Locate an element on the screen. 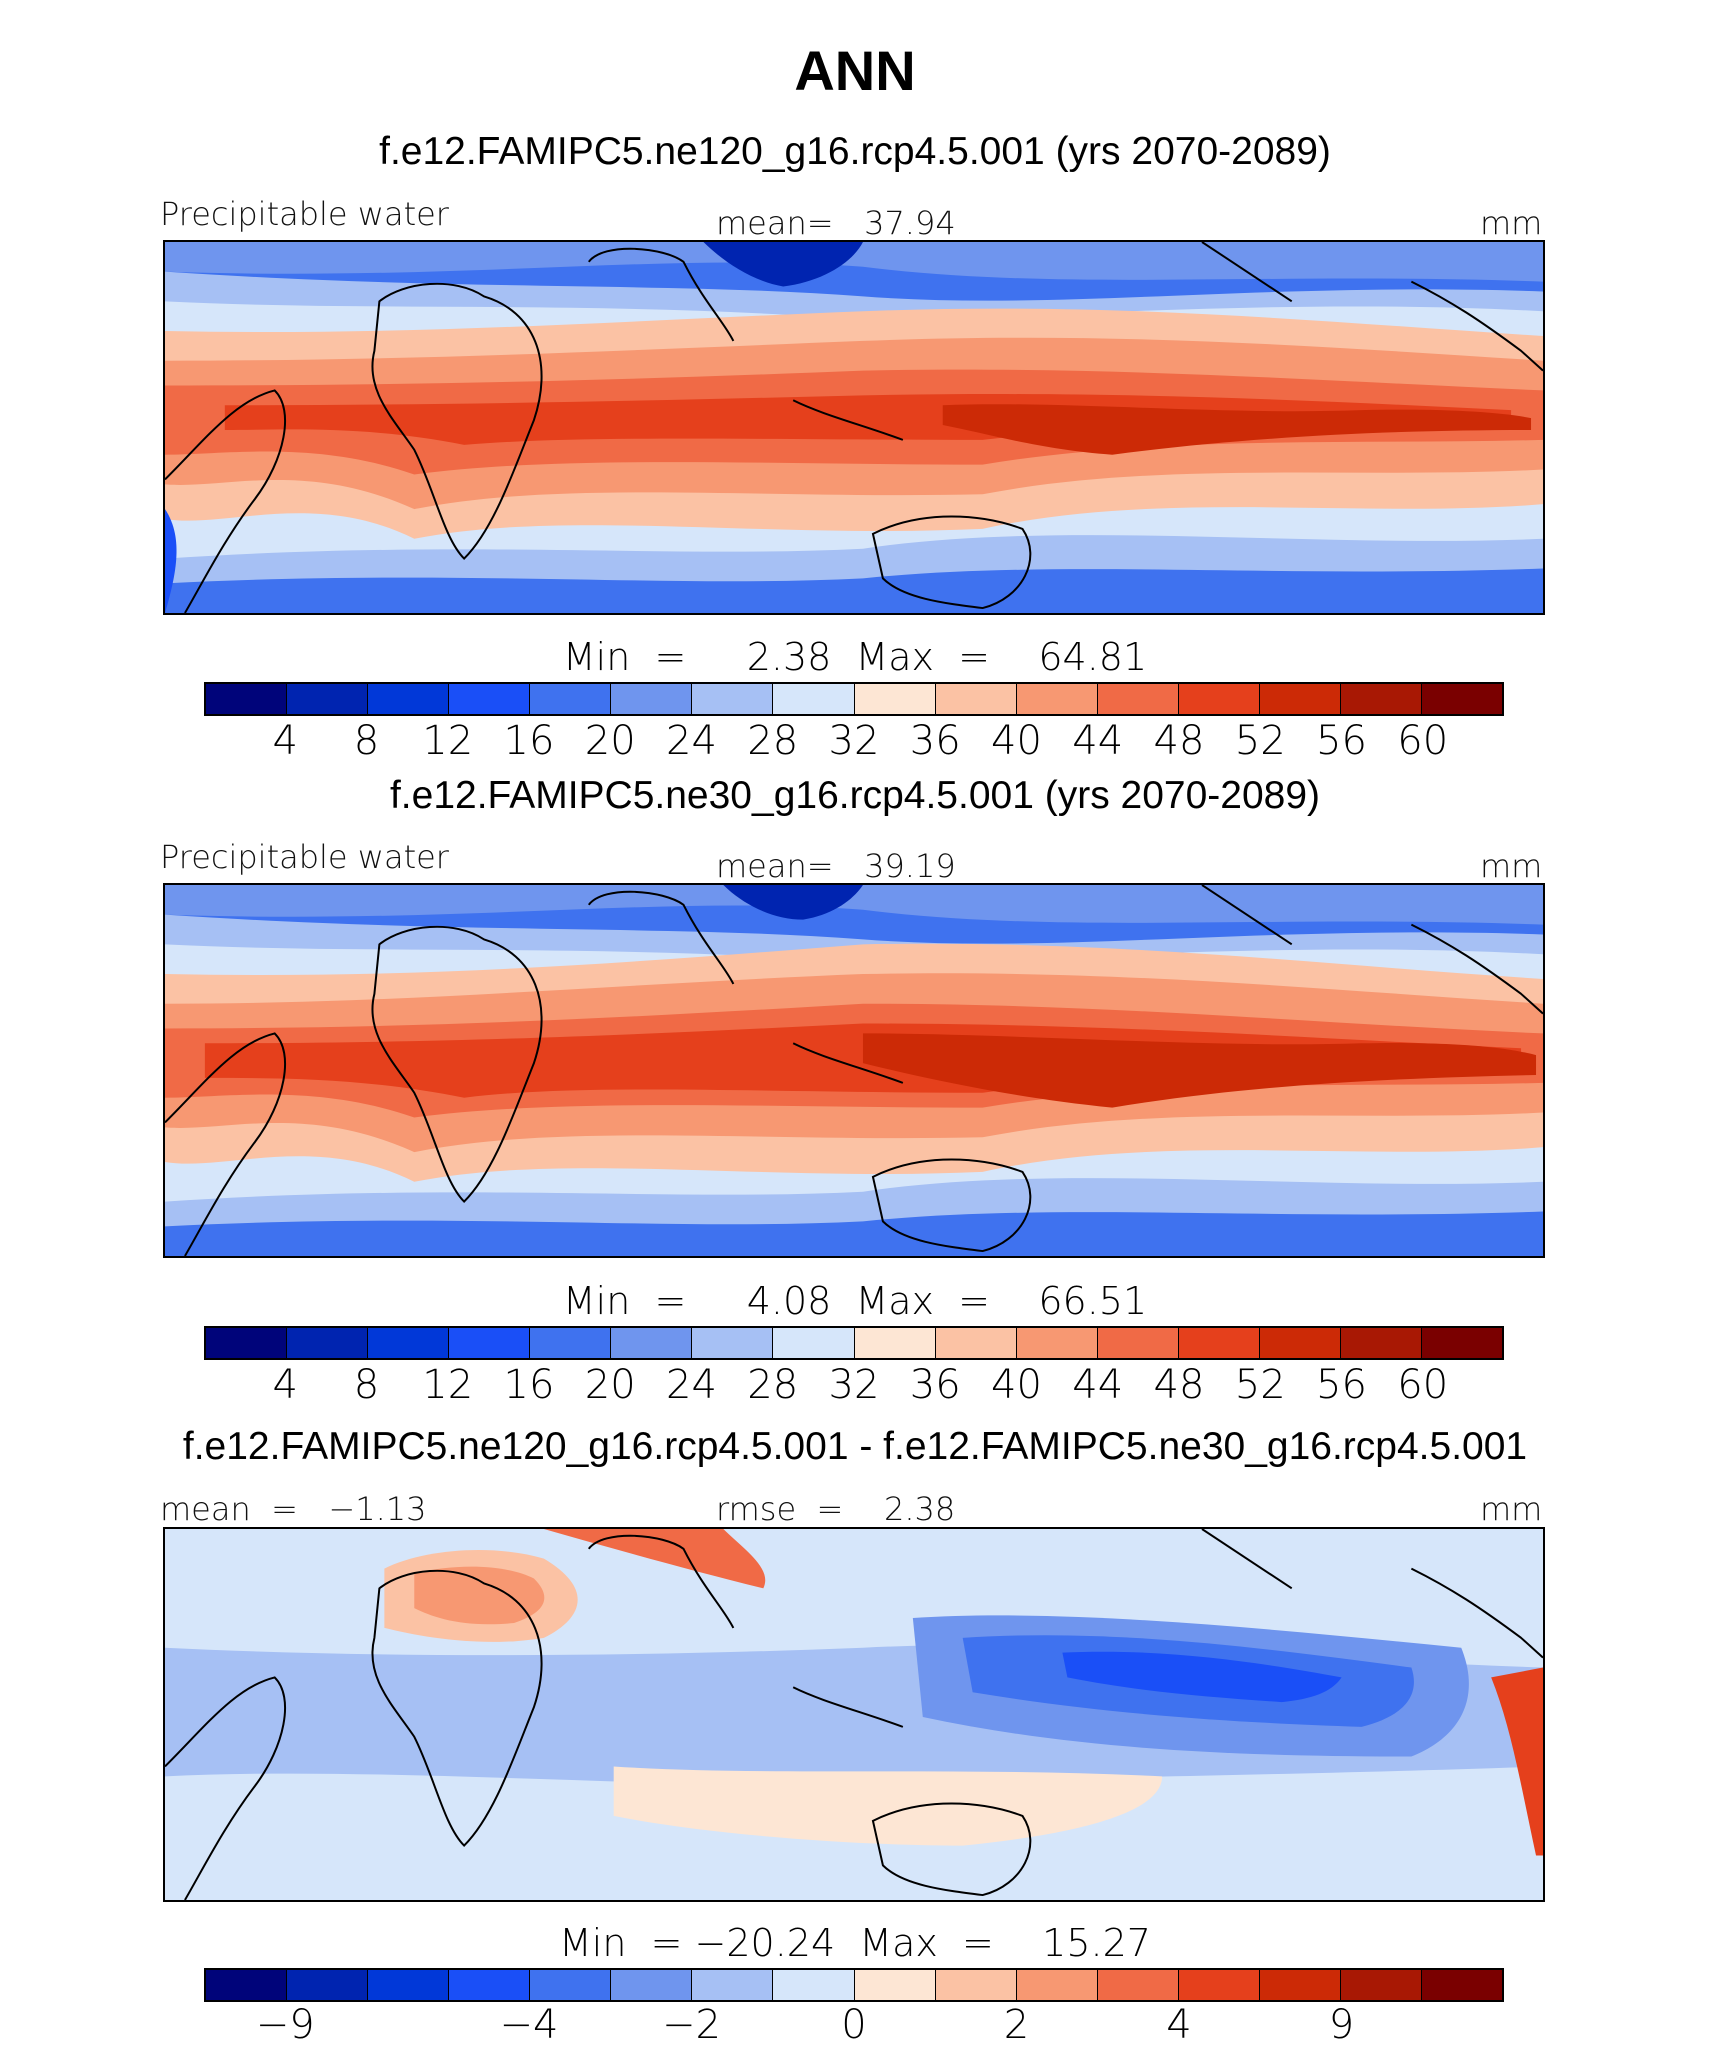  colorbar-tick-label: −2 is located at coordinates (691, 2025).